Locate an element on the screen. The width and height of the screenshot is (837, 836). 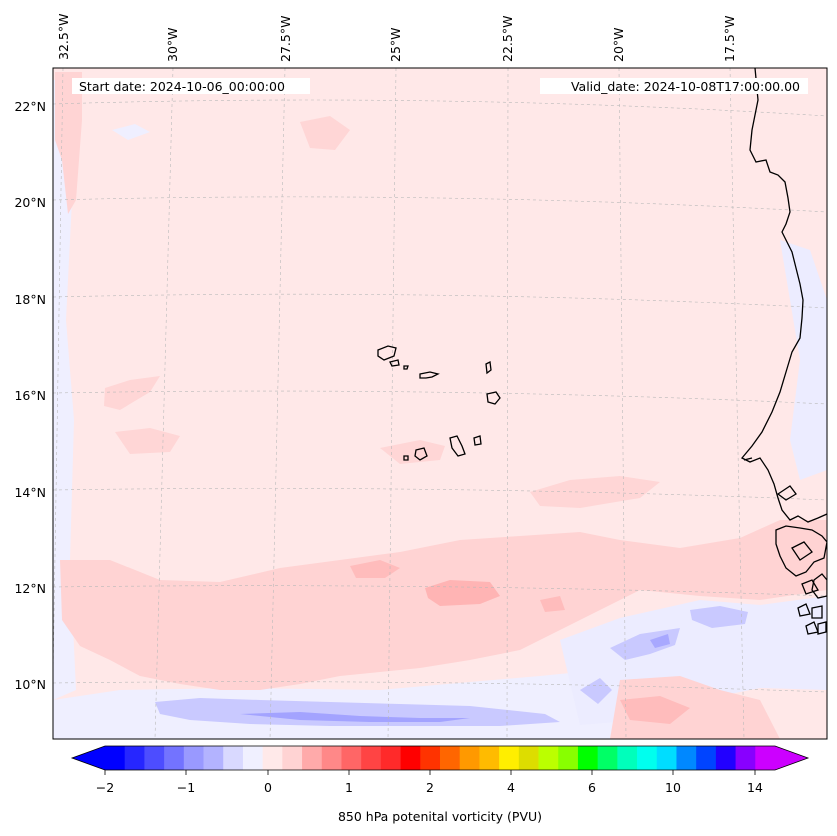
island-boa-vista is located at coordinates (493, 398).